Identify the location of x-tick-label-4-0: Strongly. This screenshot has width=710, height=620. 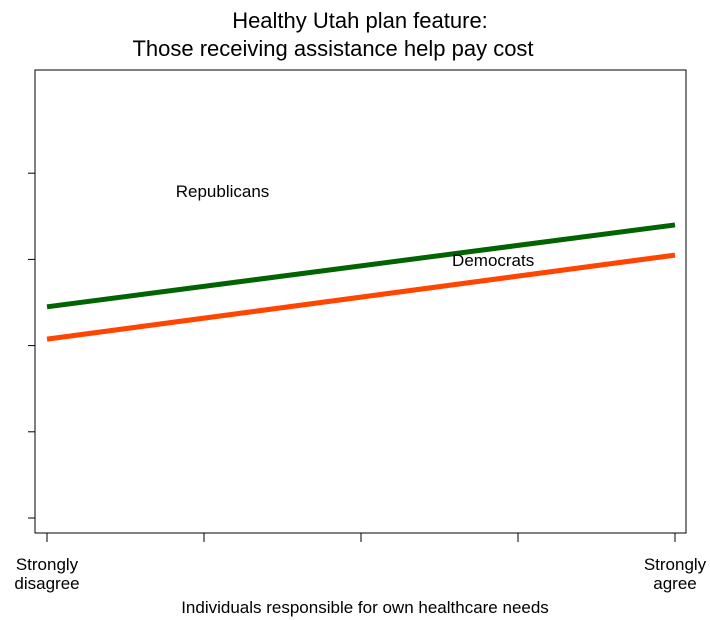
(675, 564).